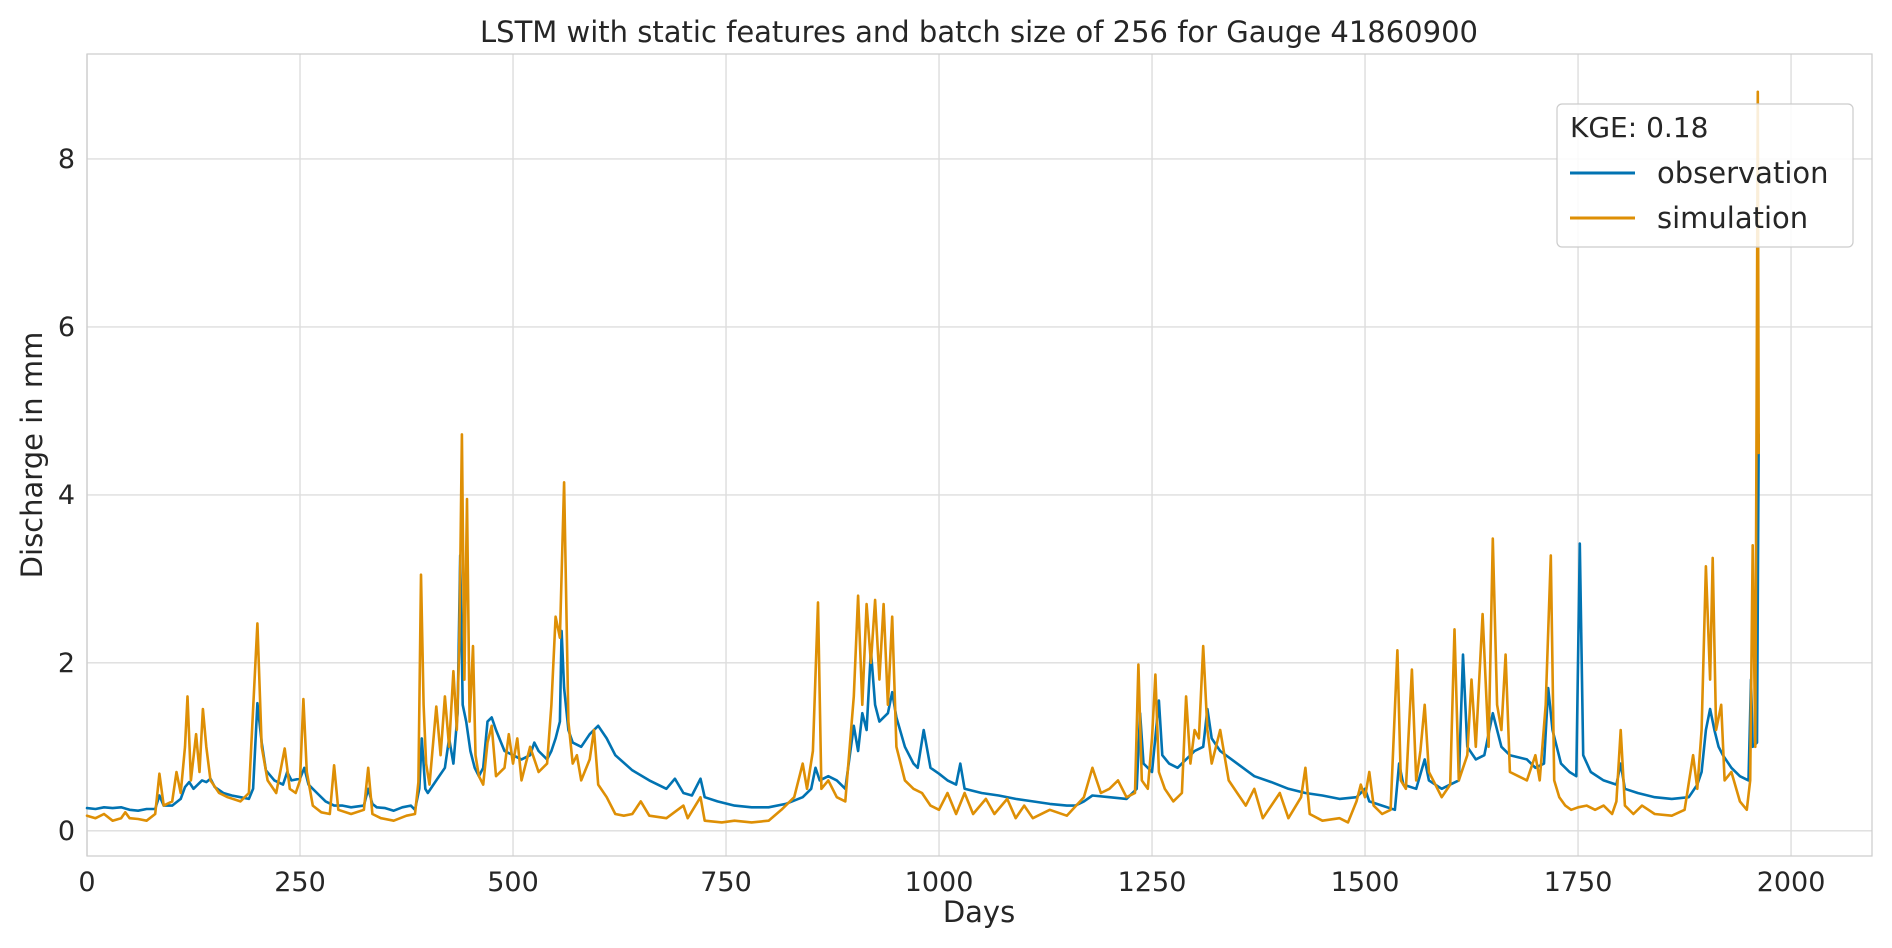  What do you see at coordinates (1732, 218) in the screenshot?
I see `legend-label-simulation: simulation` at bounding box center [1732, 218].